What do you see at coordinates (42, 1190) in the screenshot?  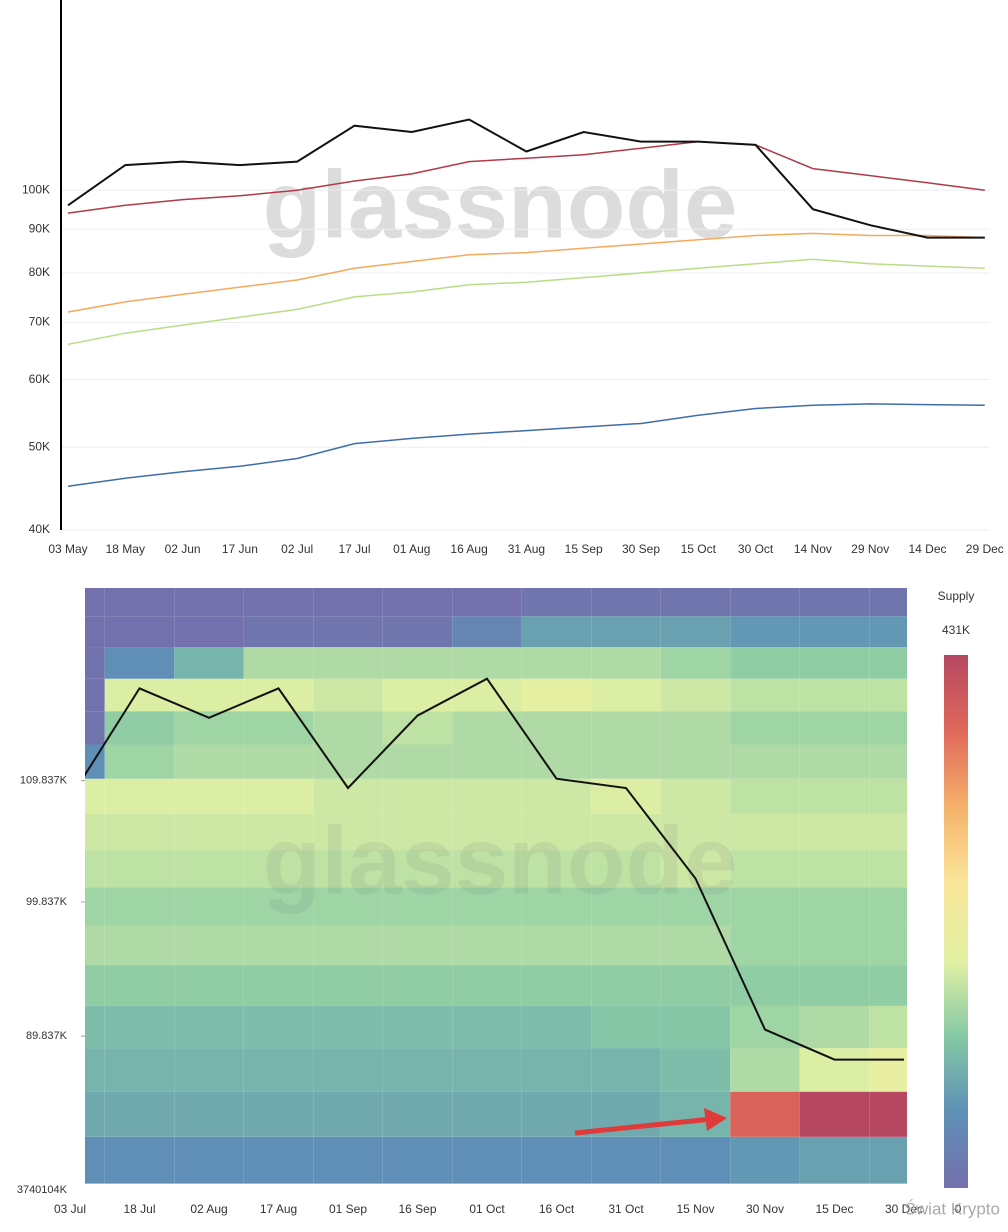 I see `y-bottom-label: 3740104K` at bounding box center [42, 1190].